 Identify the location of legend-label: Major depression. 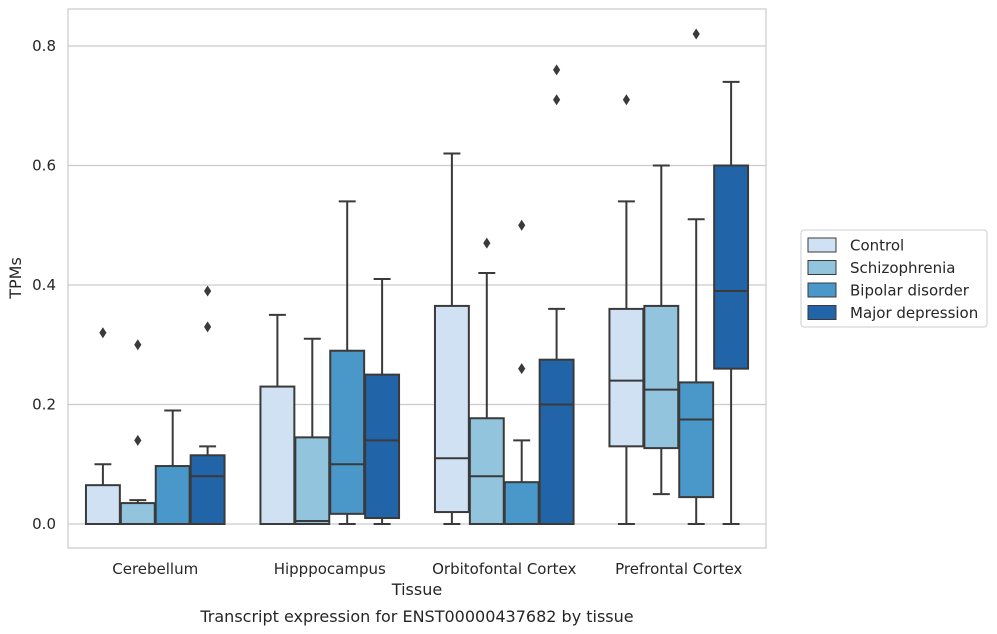
(914, 313).